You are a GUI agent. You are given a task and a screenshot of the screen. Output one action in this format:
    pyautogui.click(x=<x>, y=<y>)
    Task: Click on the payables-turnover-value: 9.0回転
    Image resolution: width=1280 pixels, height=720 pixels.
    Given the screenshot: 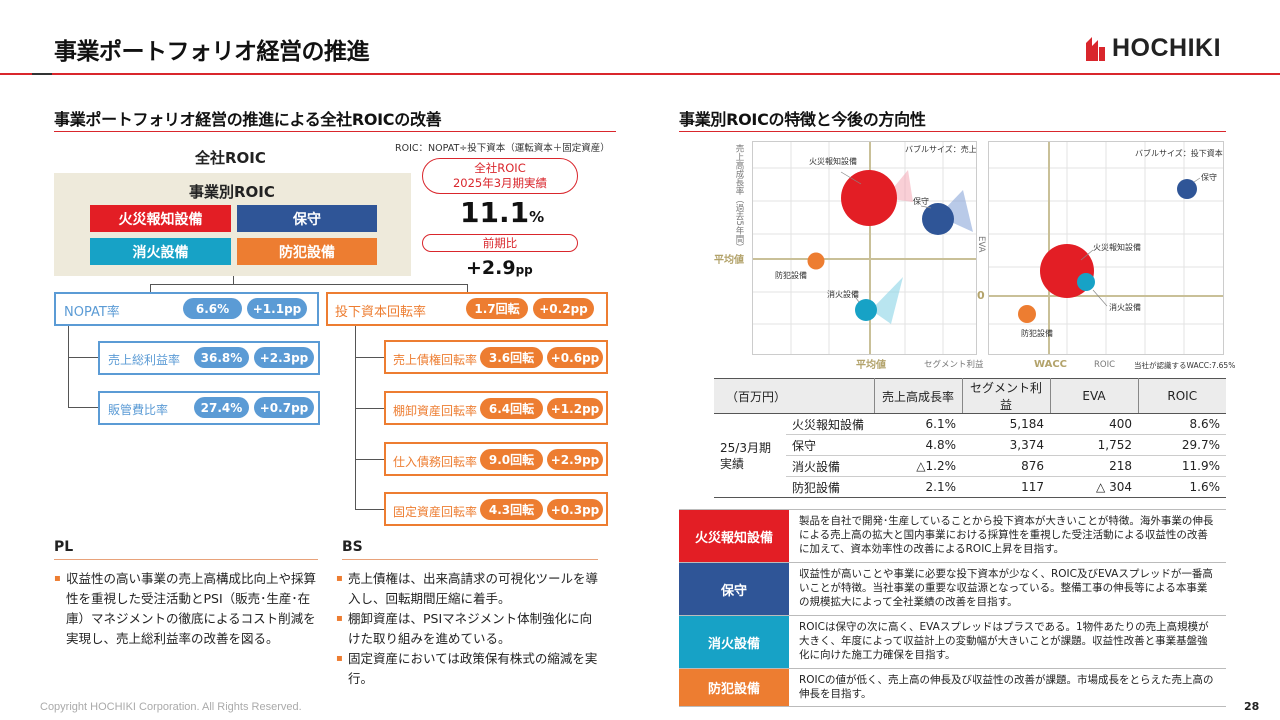 What is the action you would take?
    pyautogui.click(x=511, y=459)
    